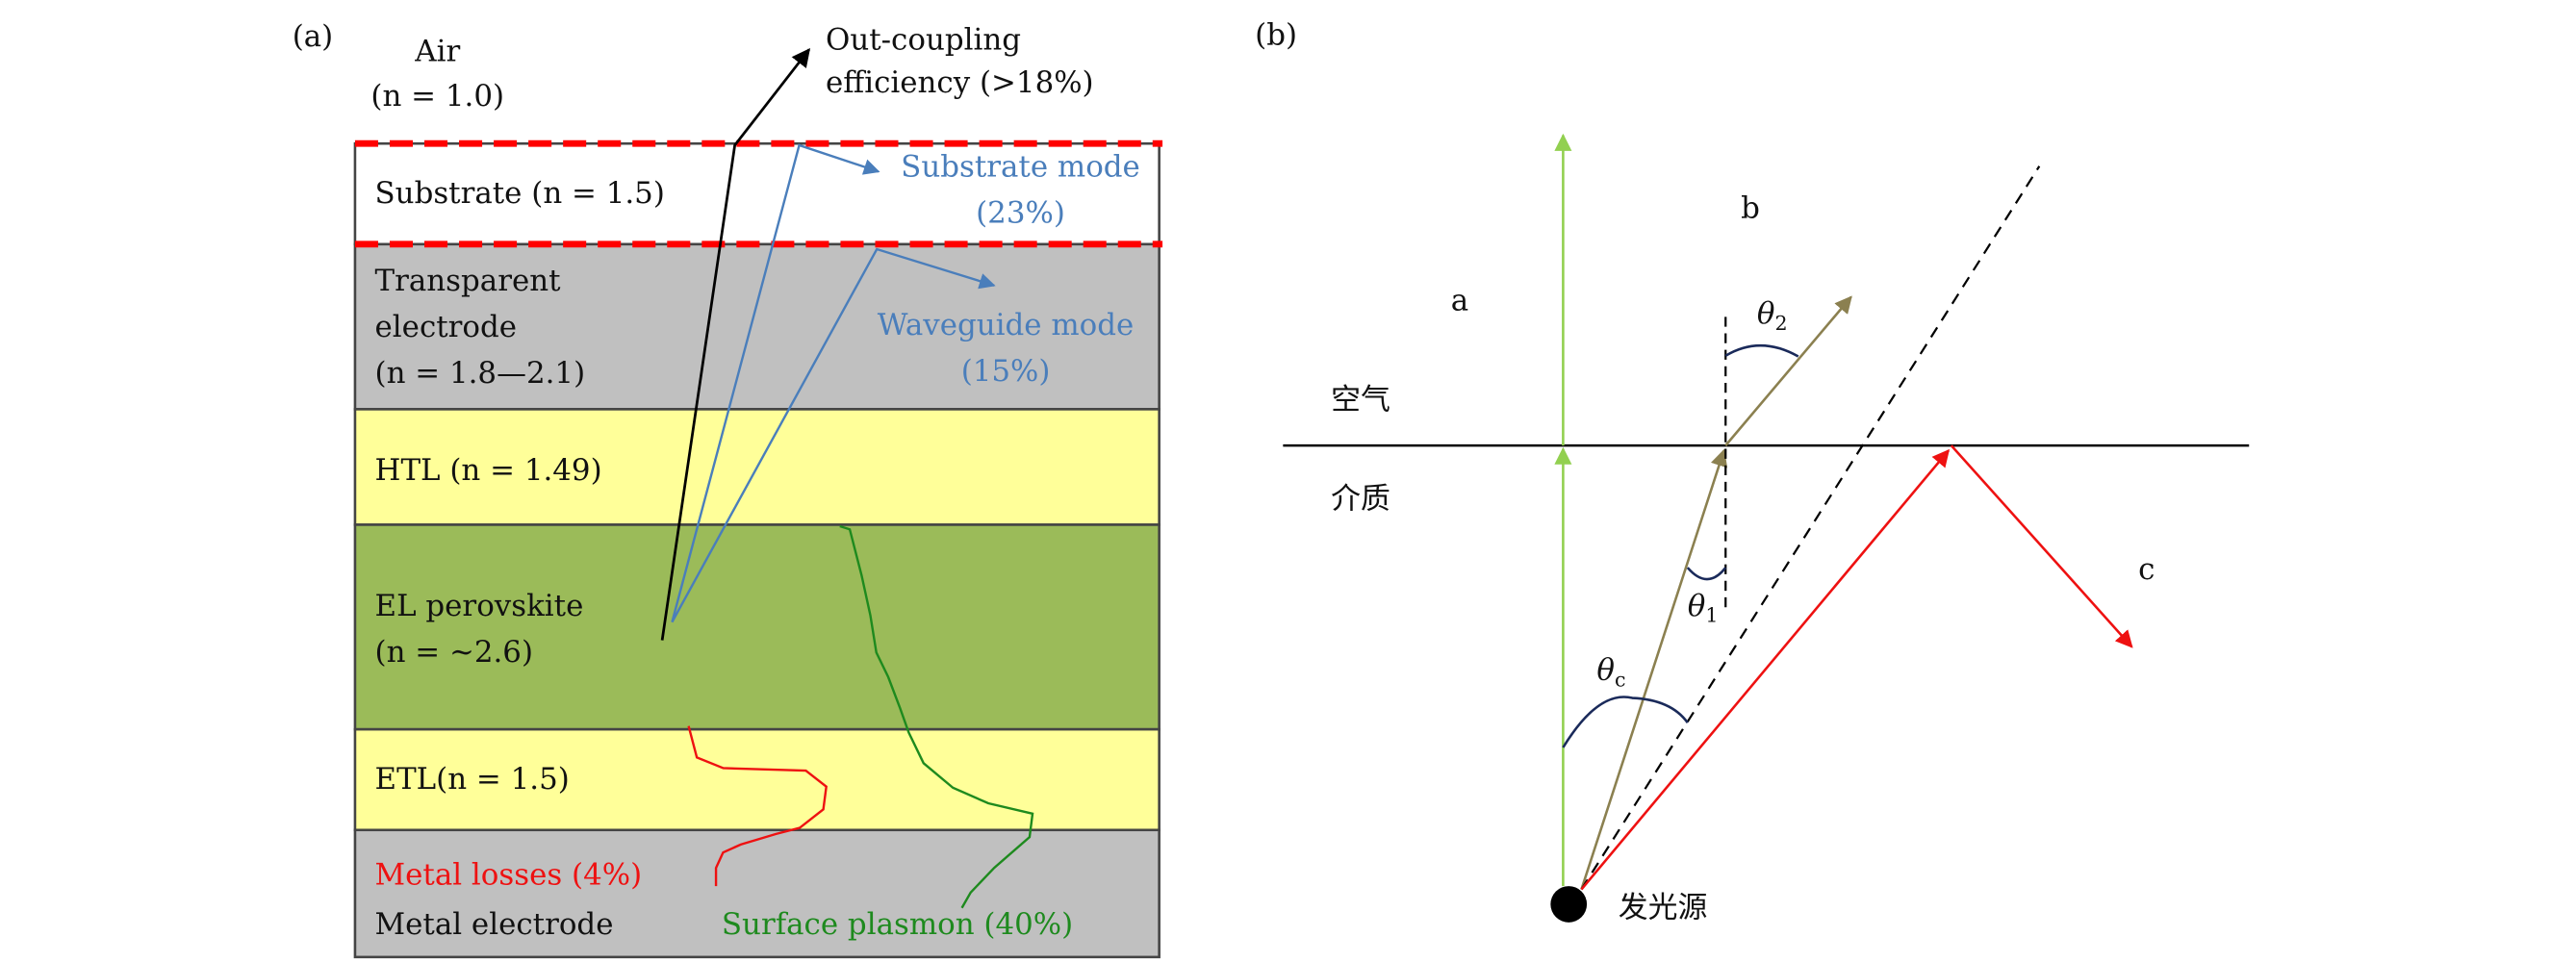 The width and height of the screenshot is (2576, 962). I want to click on substrate-mode-label: Substrate mode, so click(1020, 167).